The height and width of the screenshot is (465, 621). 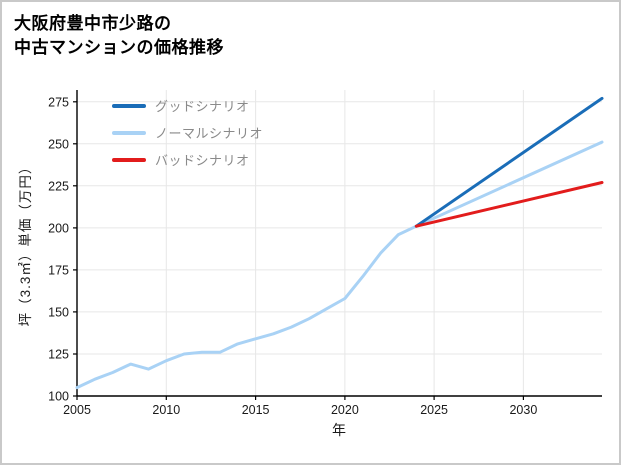 I want to click on svg-text: 150, so click(x=58, y=312).